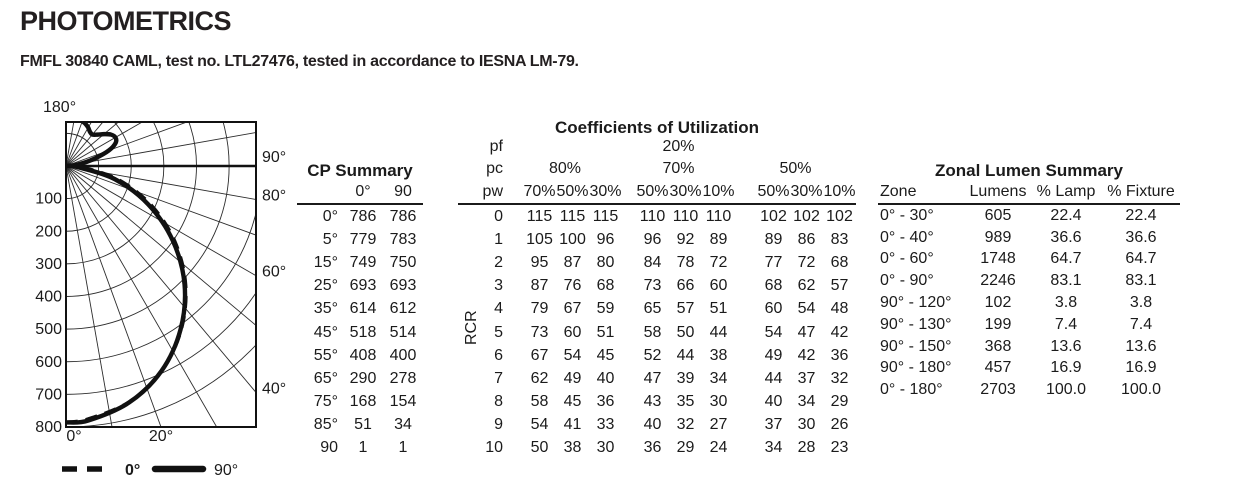 The height and width of the screenshot is (489, 1233). Describe the element at coordinates (325, 286) in the screenshot. I see `cp-summary-cell: 25°` at that location.